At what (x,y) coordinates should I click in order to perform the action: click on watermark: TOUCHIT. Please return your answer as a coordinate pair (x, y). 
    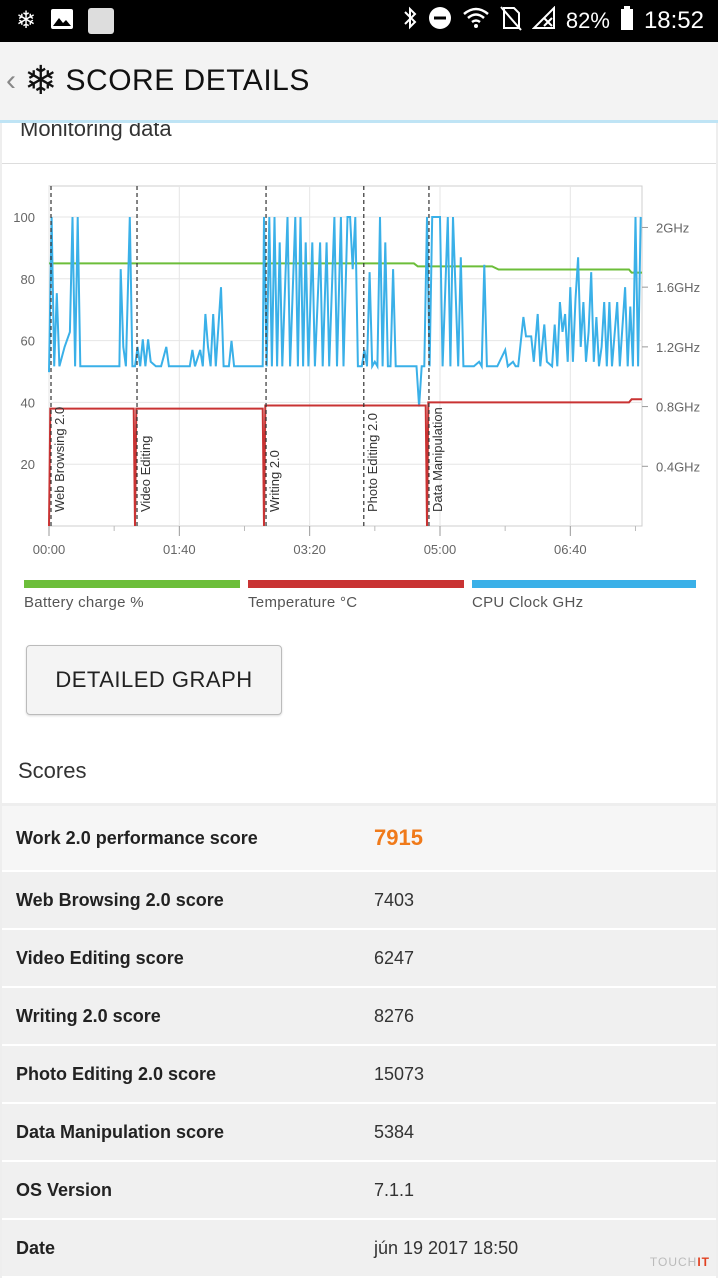
    Looking at the image, I should click on (680, 1262).